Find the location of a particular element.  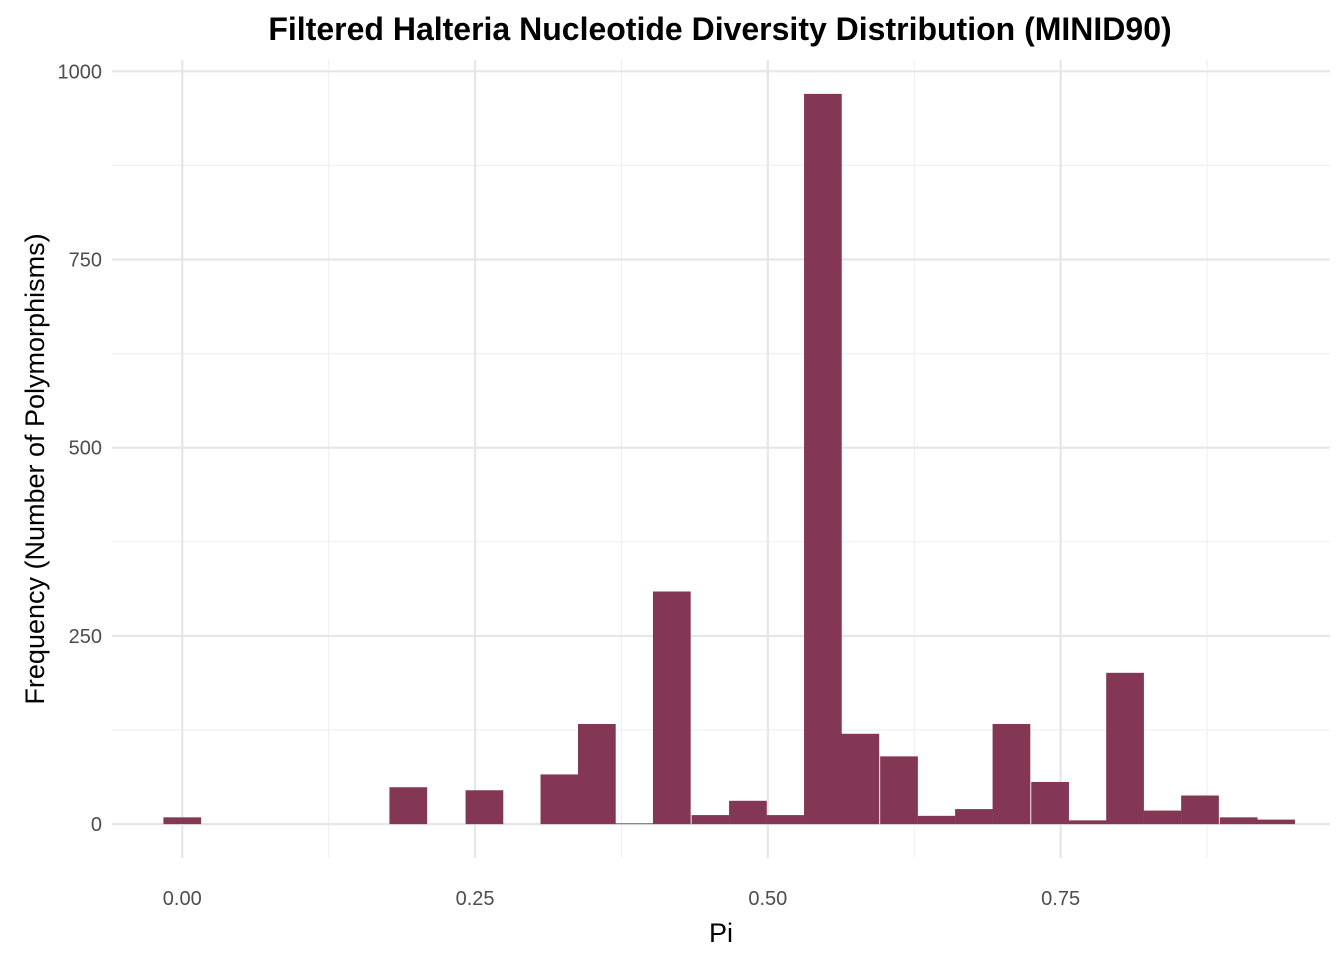

y-axis-title: Frequency (Number of Polymorphisms) is located at coordinates (35, 468).